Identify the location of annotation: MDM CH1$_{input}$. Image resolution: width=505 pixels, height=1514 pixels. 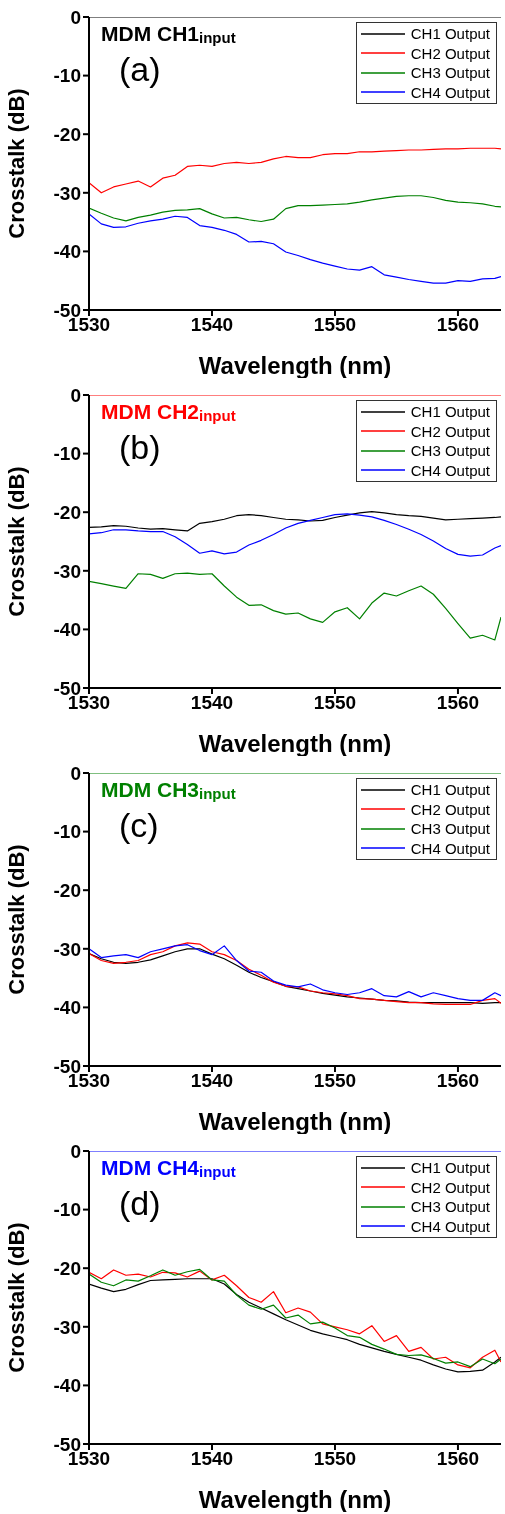
(168, 34).